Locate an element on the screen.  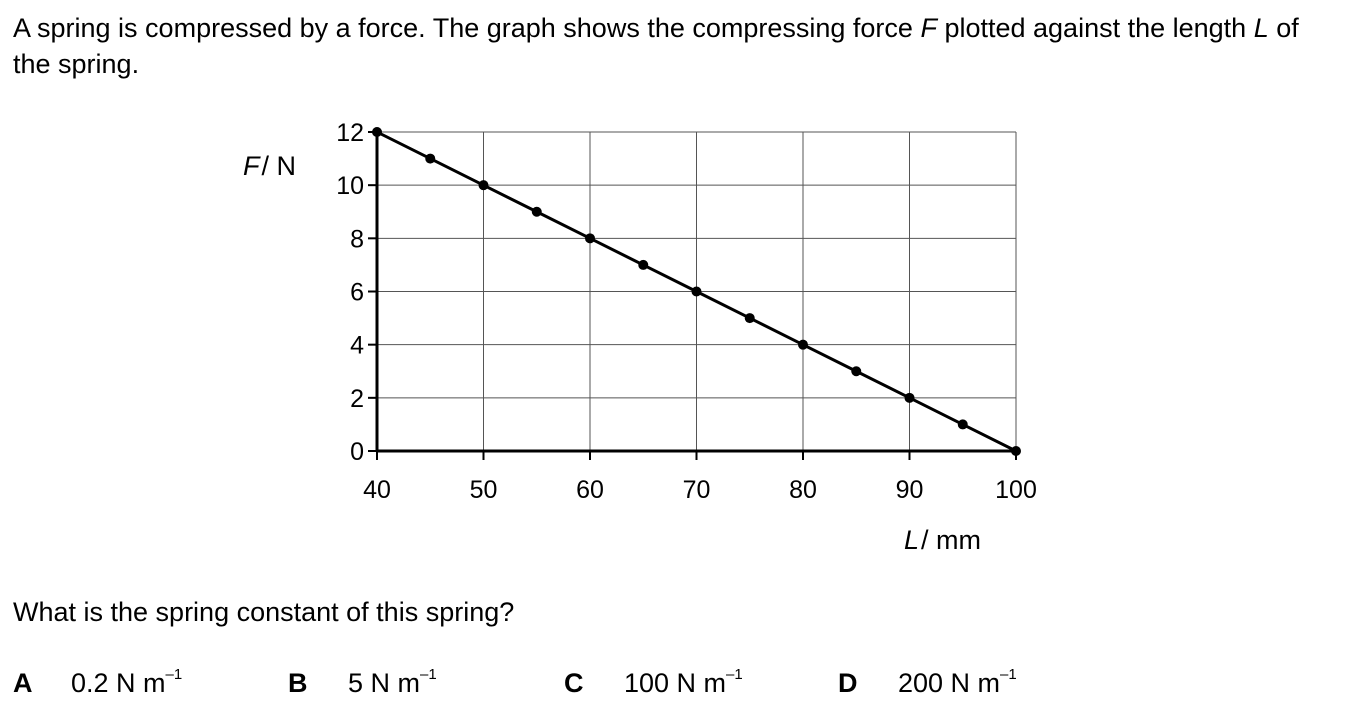
x-tick-label-80: 80 is located at coordinates (803, 490).